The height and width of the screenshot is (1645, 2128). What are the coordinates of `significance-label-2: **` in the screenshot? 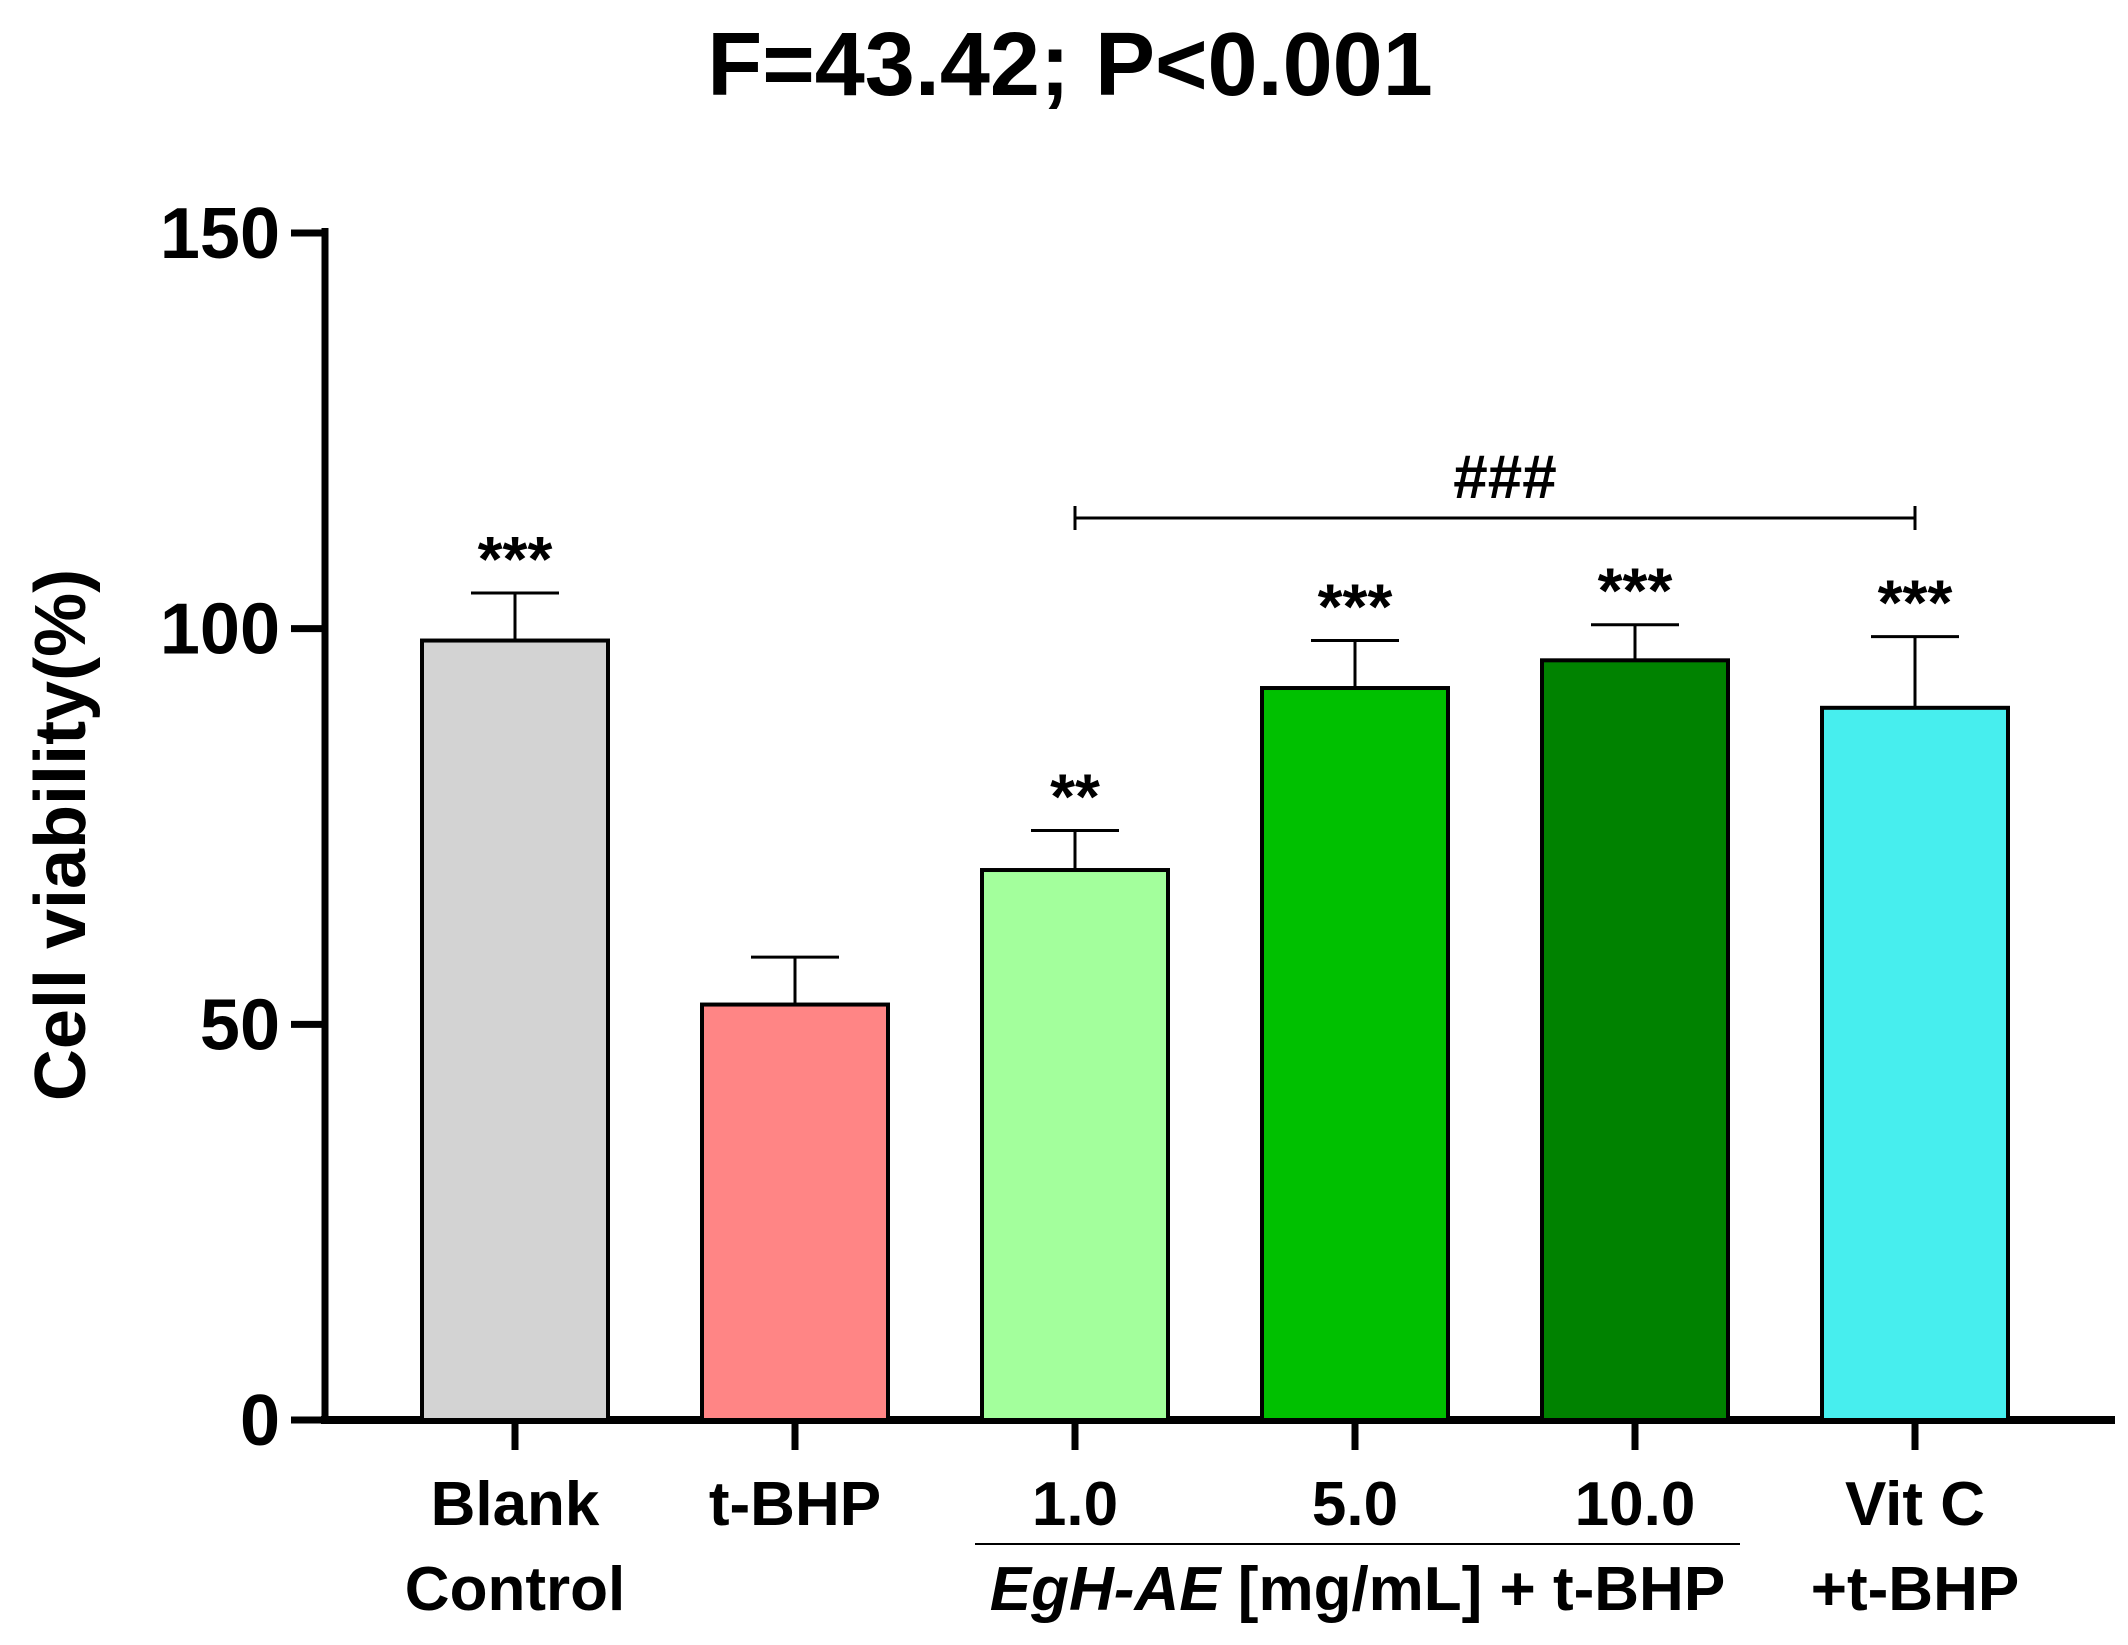 It's located at (1075, 796).